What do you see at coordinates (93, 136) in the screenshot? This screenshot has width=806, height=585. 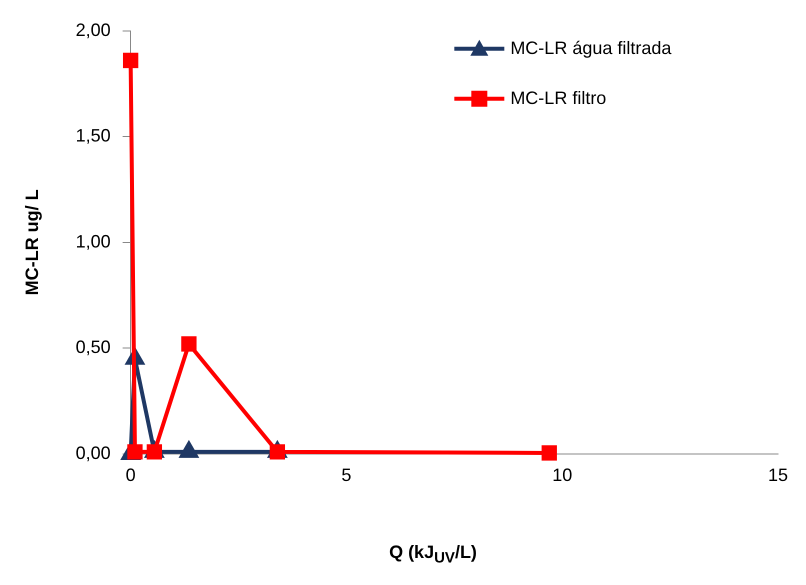 I see `y-tick-label: 1,50` at bounding box center [93, 136].